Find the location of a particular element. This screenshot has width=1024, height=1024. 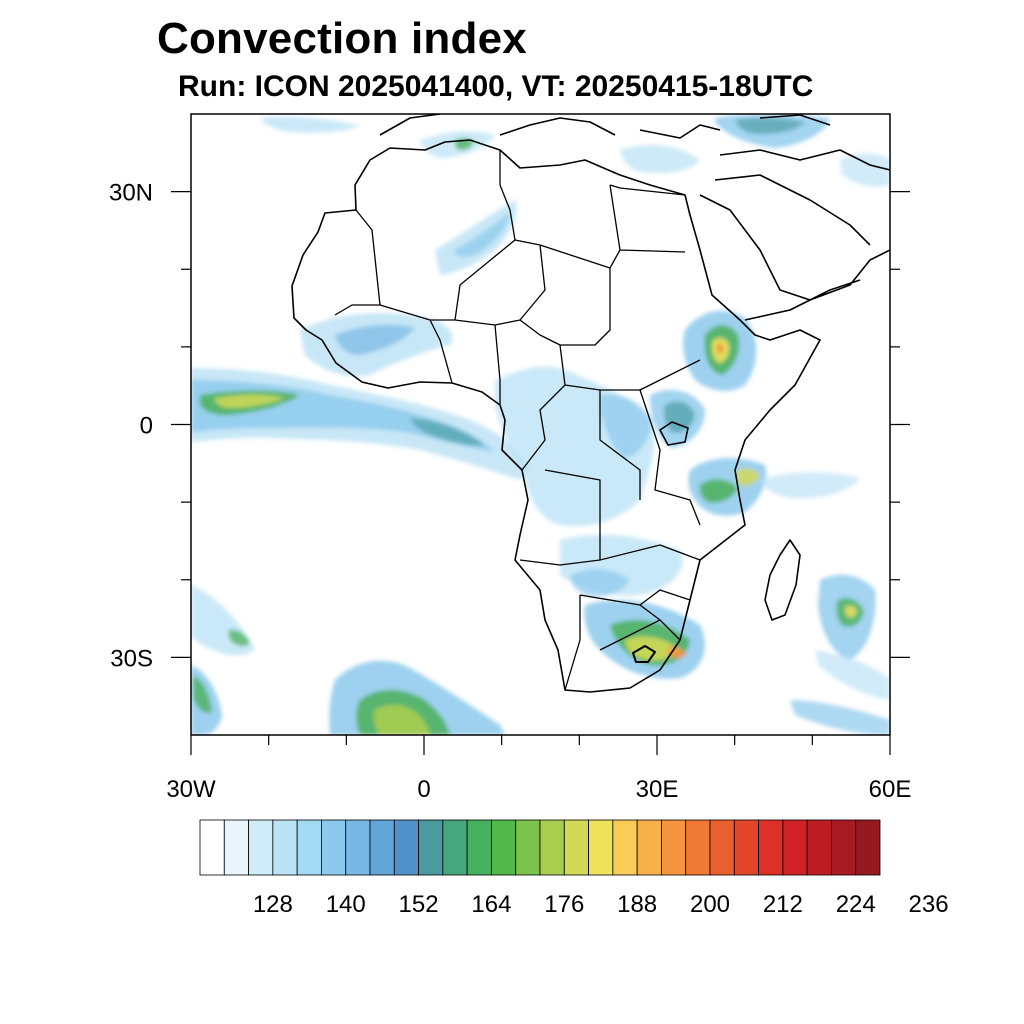

colorbar-label: 140 is located at coordinates (346, 904).